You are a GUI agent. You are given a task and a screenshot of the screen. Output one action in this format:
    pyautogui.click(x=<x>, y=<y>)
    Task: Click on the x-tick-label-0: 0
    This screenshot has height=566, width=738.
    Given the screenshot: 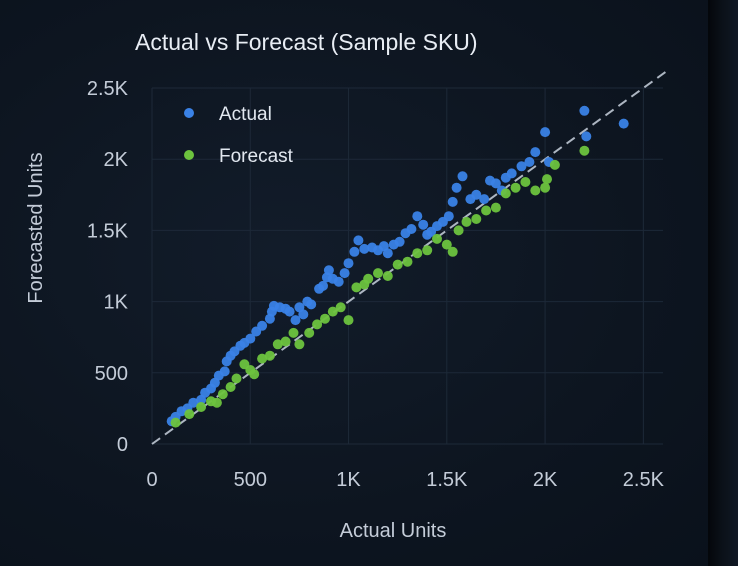 What is the action you would take?
    pyautogui.click(x=151, y=480)
    